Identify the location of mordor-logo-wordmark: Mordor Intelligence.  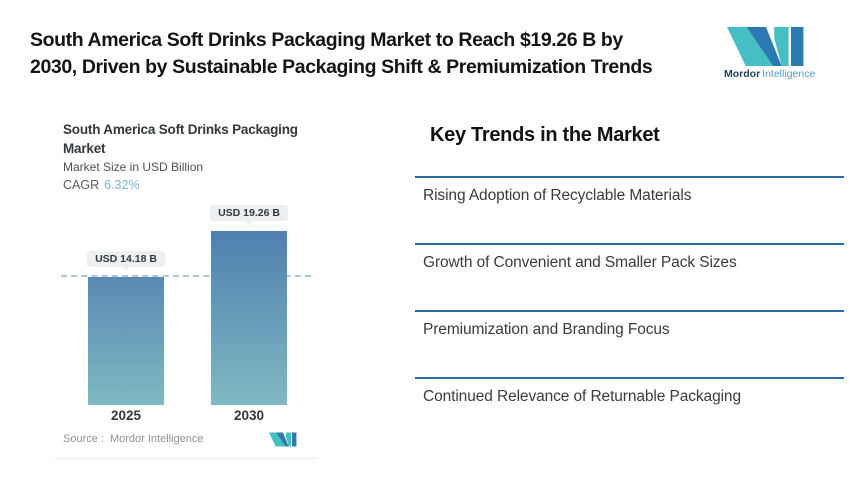
(769, 74).